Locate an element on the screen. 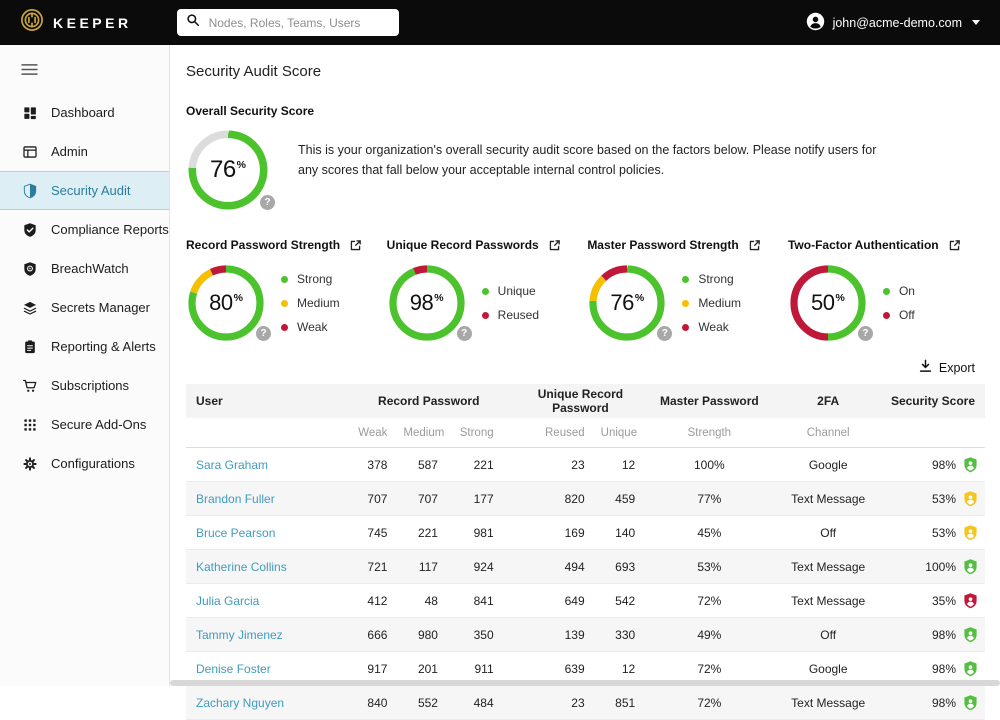 This screenshot has width=1000, height=720. user-link: Brandon Fuller is located at coordinates (235, 498).